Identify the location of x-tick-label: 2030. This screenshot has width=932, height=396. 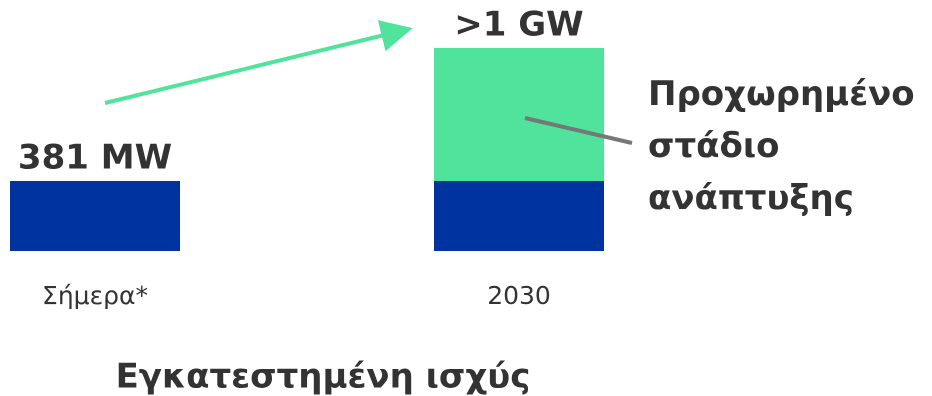
(519, 295).